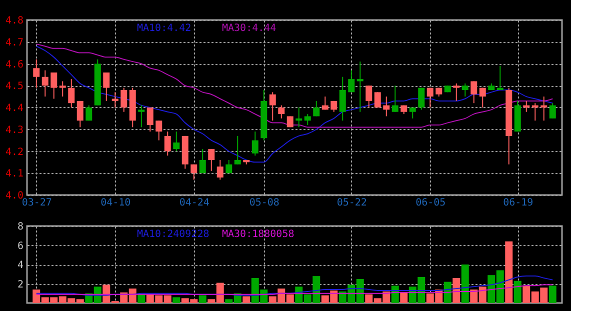  What do you see at coordinates (20, 227) in the screenshot?
I see `y-tick-label: 8` at bounding box center [20, 227].